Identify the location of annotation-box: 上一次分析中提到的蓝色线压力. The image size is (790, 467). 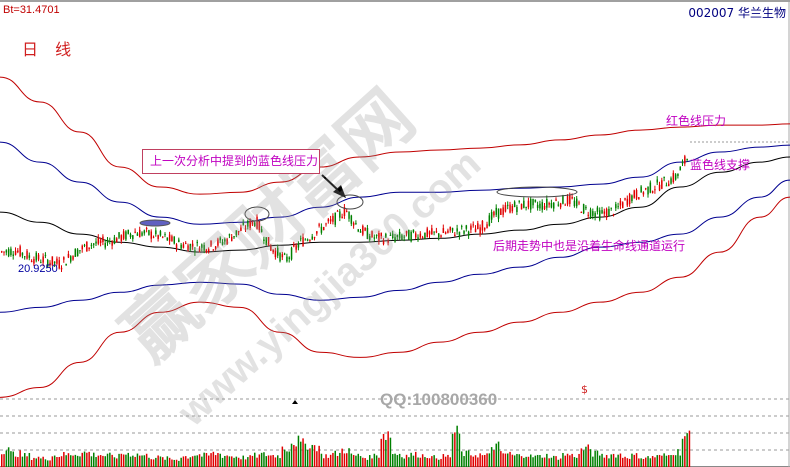
(231, 161).